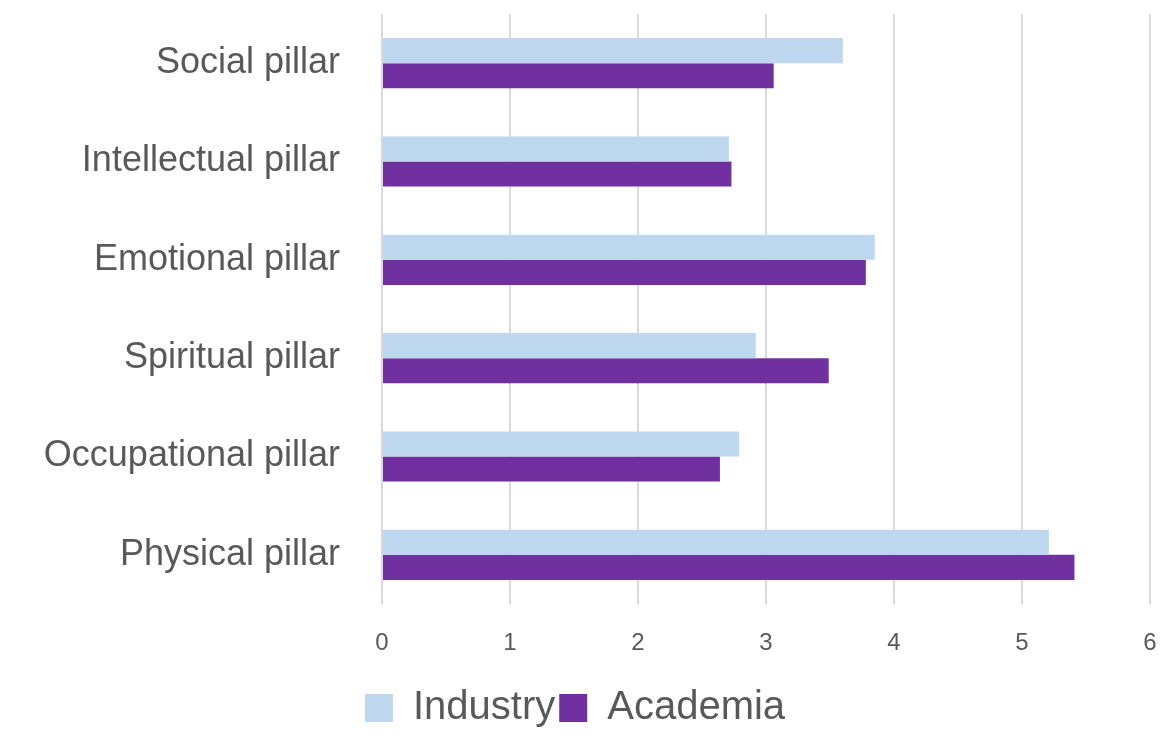 This screenshot has height=738, width=1160. What do you see at coordinates (232, 356) in the screenshot?
I see `y-tick-label: Spiritual pillar` at bounding box center [232, 356].